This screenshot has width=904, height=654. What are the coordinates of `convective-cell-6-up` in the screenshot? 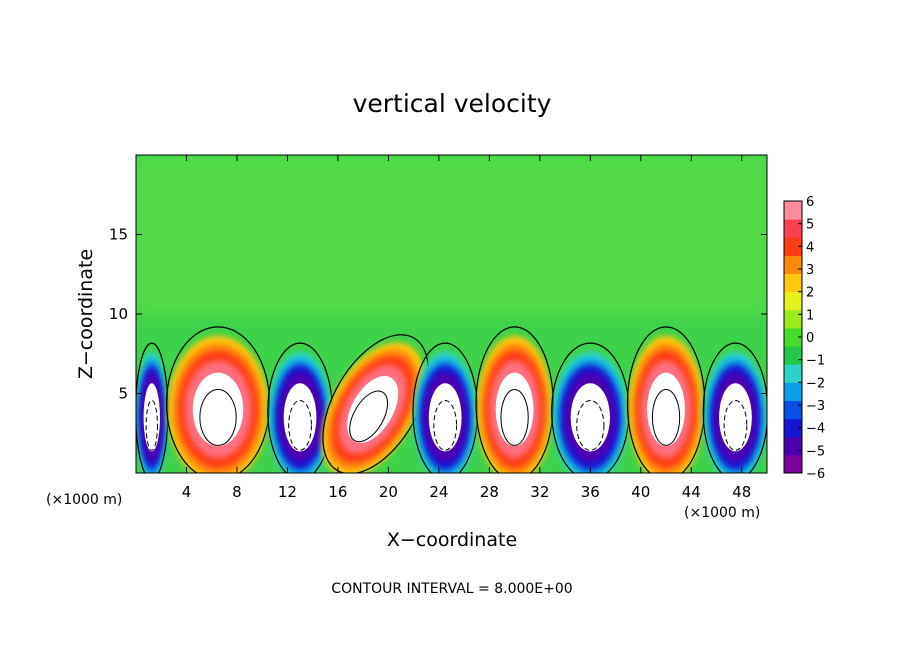 It's located at (514, 399).